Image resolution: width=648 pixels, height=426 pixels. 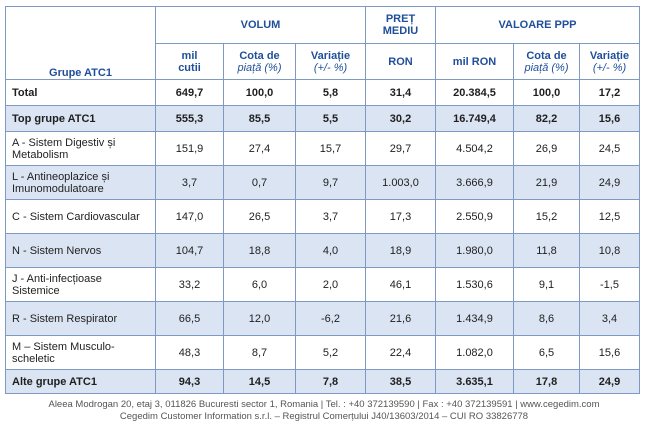 I want to click on row-cell: 8,7, so click(x=259, y=352).